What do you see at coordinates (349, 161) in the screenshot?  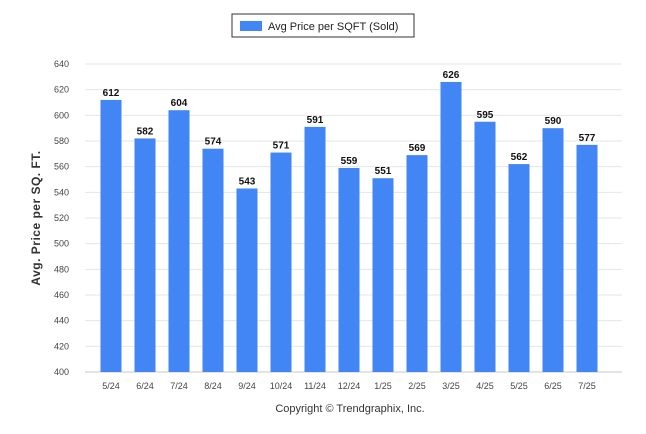 I see `data-label: 559` at bounding box center [349, 161].